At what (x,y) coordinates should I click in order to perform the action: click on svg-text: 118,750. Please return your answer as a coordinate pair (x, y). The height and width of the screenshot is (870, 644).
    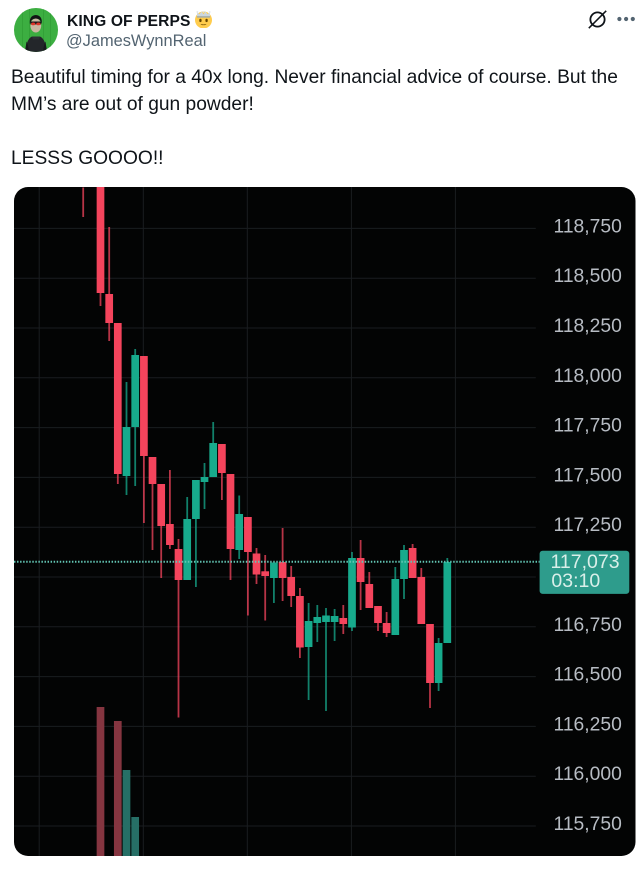
    Looking at the image, I should click on (588, 226).